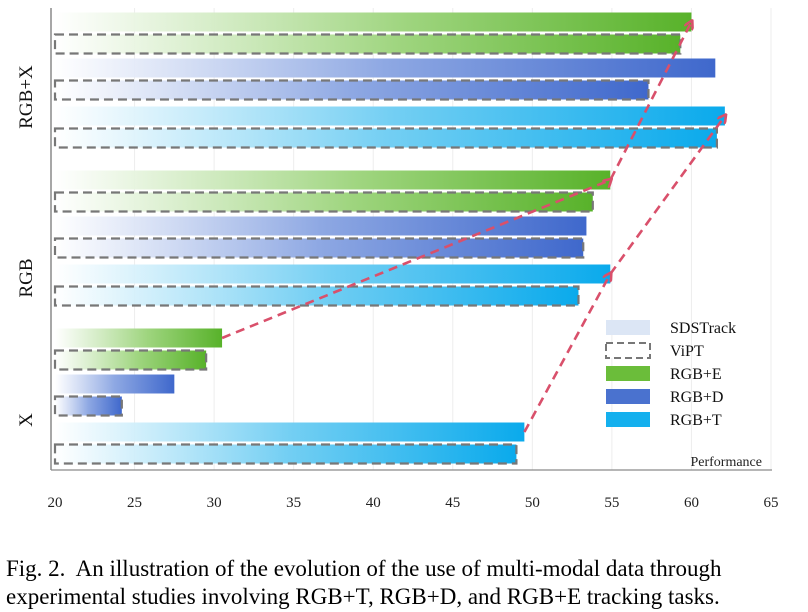 The width and height of the screenshot is (808, 612). What do you see at coordinates (130, 360) in the screenshot?
I see `bar-x-rgb-e-vipt` at bounding box center [130, 360].